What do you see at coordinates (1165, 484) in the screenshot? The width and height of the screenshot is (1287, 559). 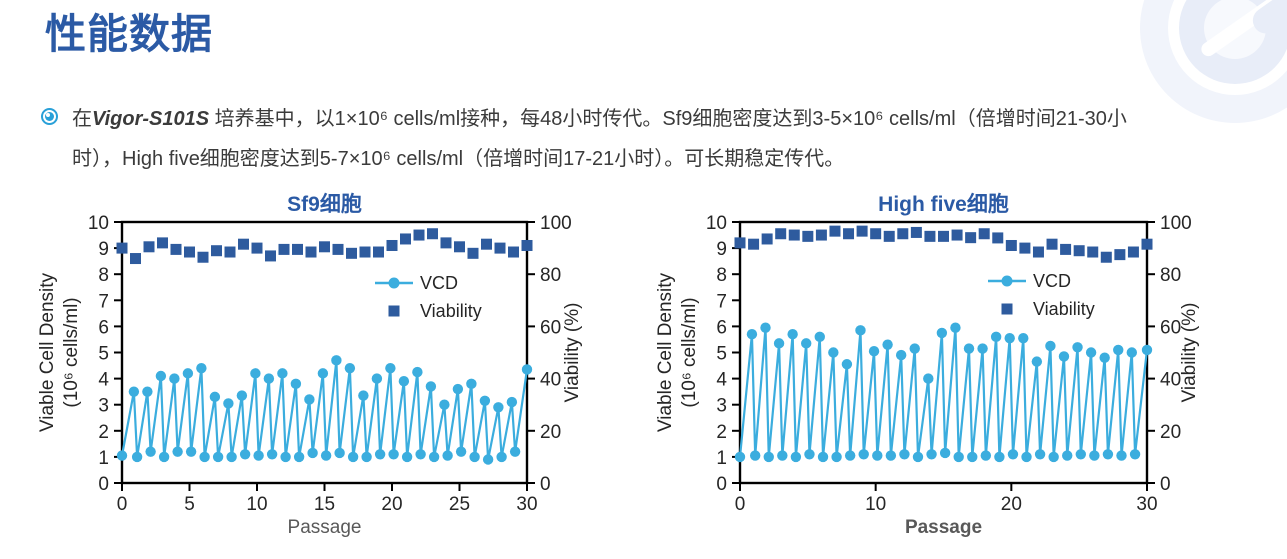 I see `y-right-tick-label: 0` at bounding box center [1165, 484].